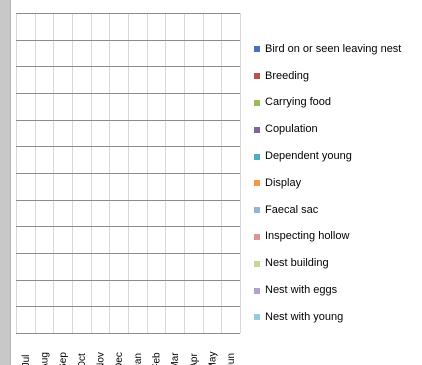  I want to click on legend-label: Faecal sac, so click(292, 209).